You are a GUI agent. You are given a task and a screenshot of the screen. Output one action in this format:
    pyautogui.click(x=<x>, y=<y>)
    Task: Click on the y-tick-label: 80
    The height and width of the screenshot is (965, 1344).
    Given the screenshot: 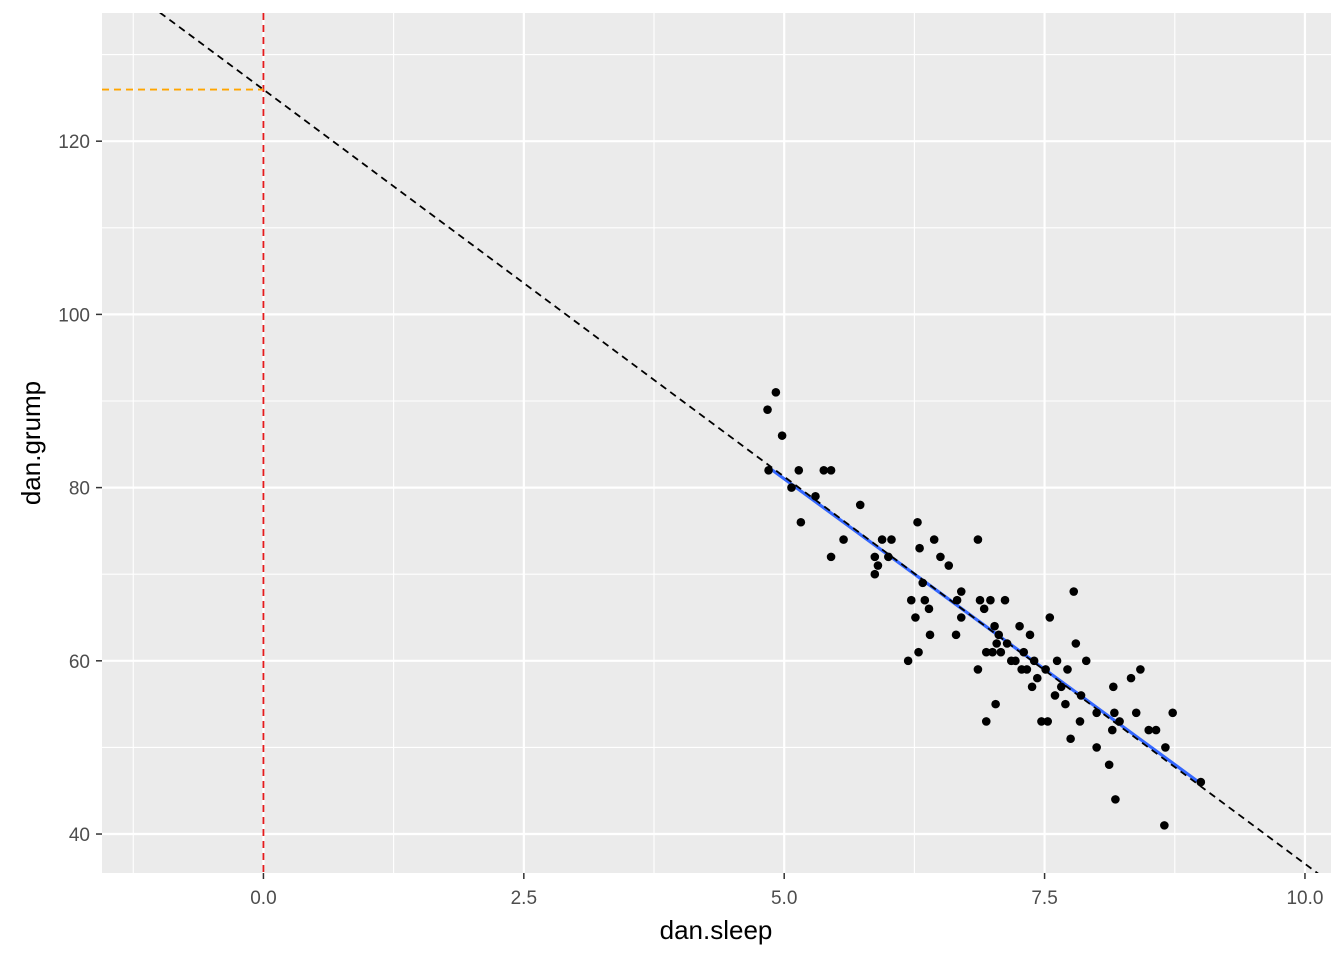 What is the action you would take?
    pyautogui.click(x=79, y=489)
    